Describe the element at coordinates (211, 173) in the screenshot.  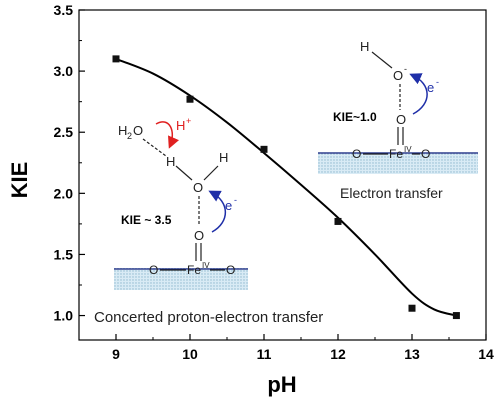
I see `o-h-bond-left-b` at that location.